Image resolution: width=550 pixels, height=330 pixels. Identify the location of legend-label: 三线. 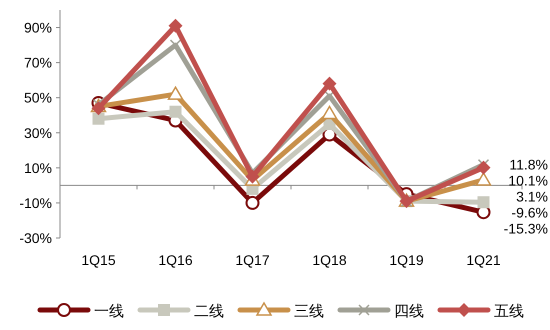
(309, 311).